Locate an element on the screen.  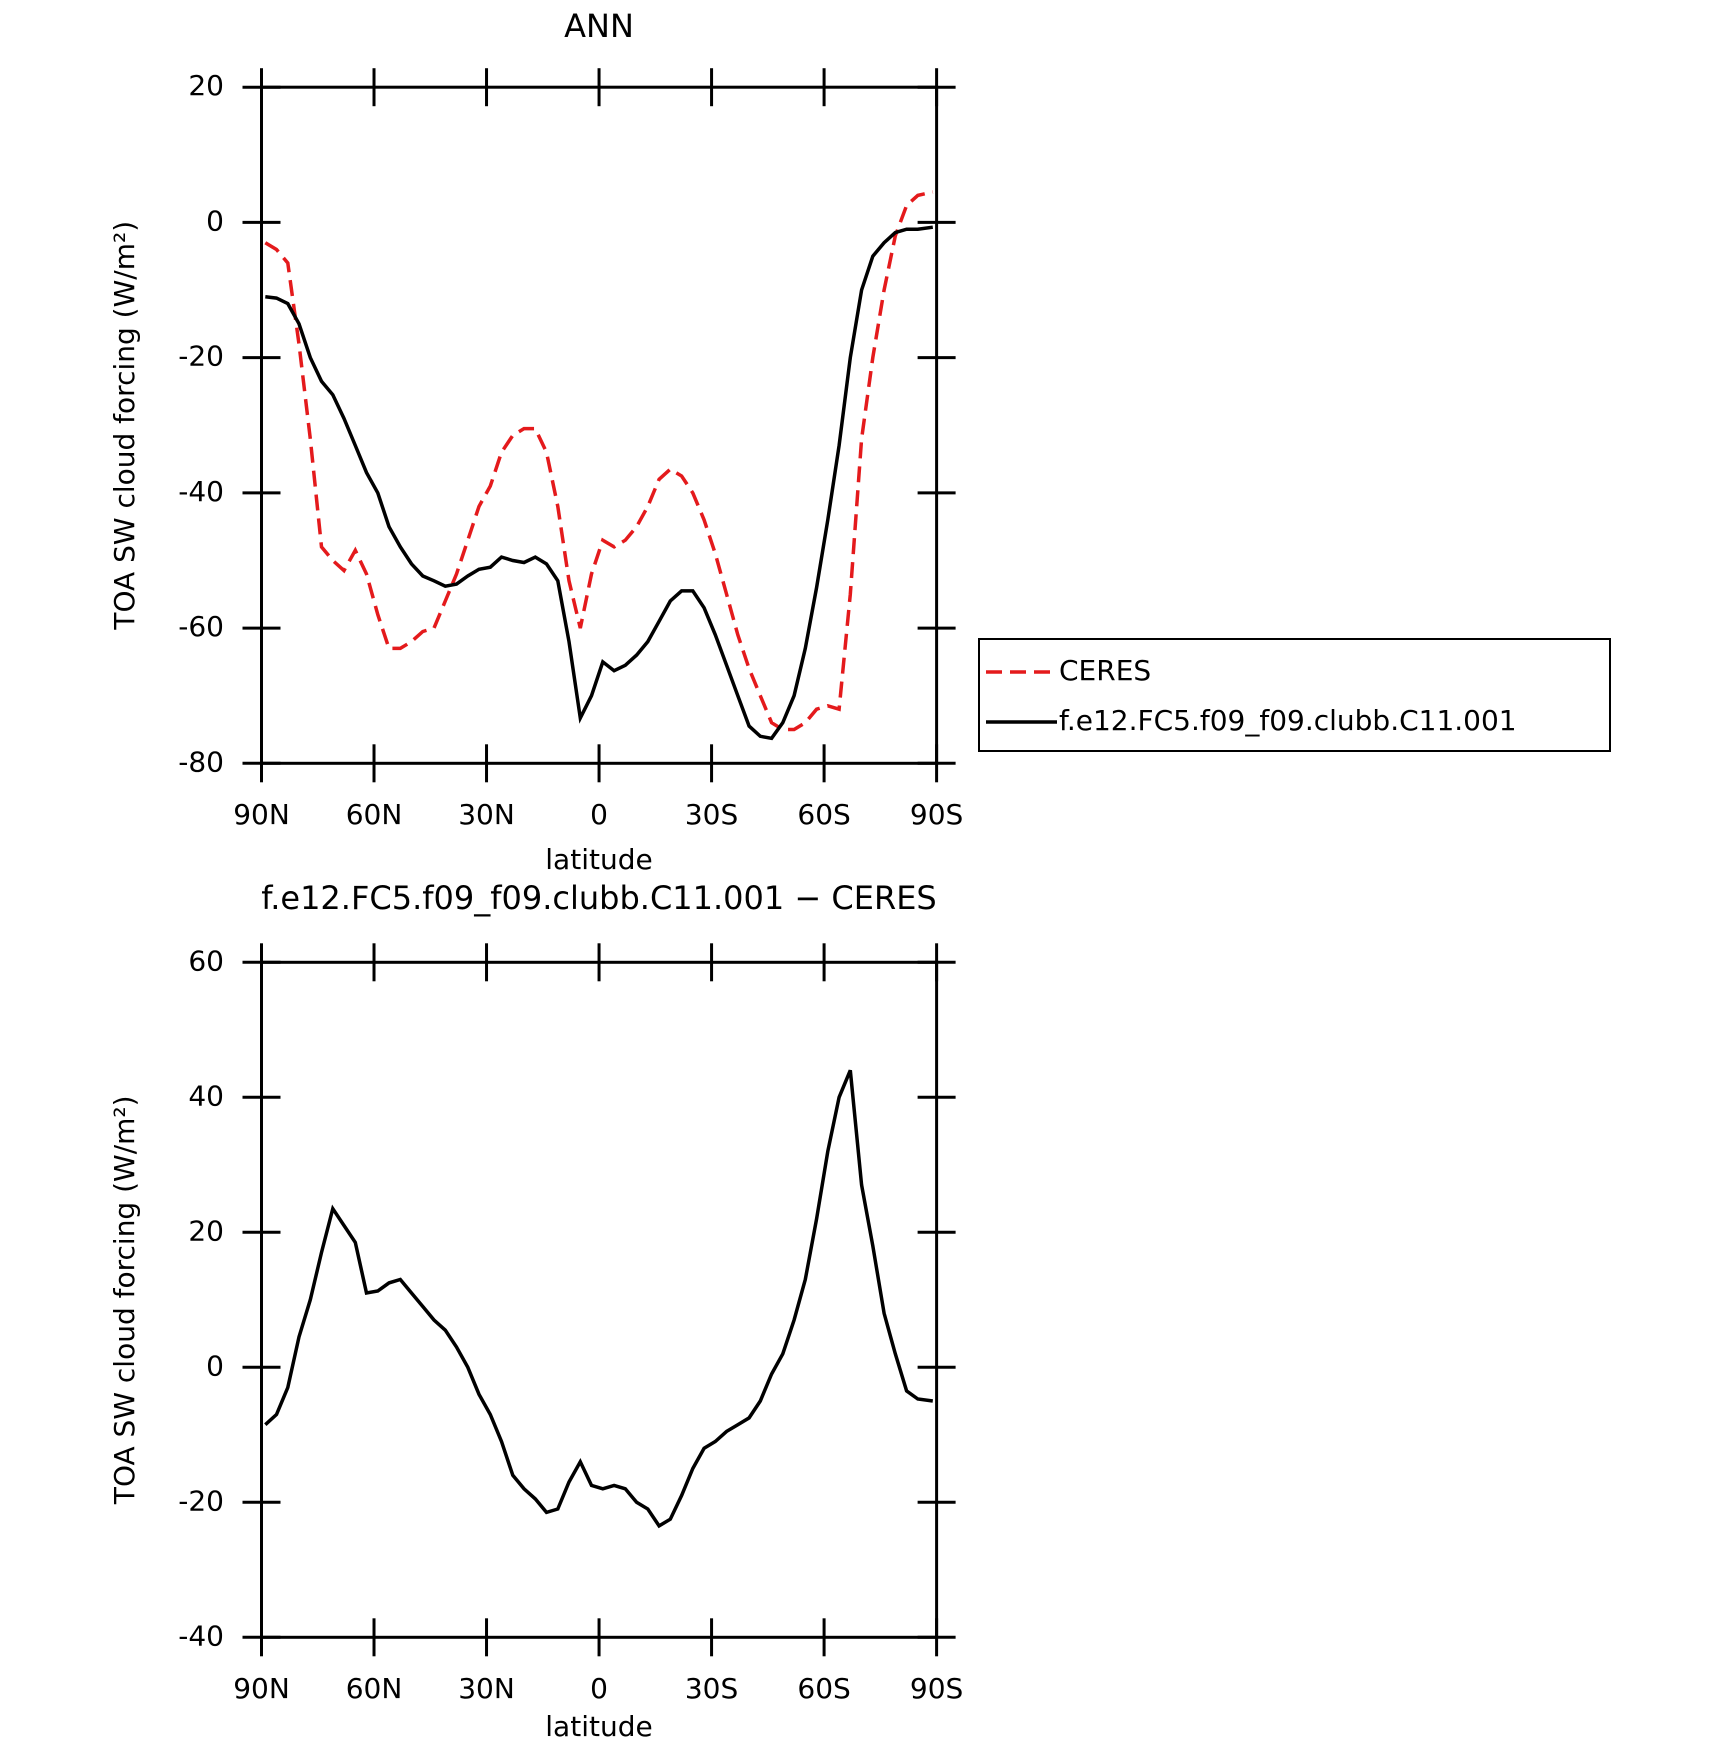
legend-box is located at coordinates (1294, 695).